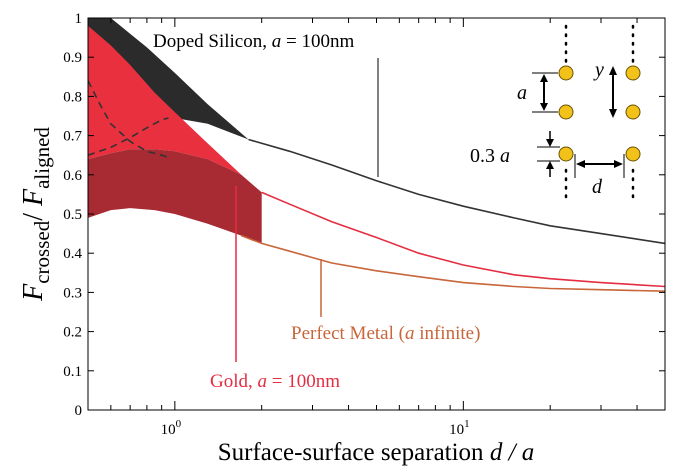 The width and height of the screenshot is (673, 468). What do you see at coordinates (618, 164) in the screenshot?
I see `d-arrowhead-right` at bounding box center [618, 164].